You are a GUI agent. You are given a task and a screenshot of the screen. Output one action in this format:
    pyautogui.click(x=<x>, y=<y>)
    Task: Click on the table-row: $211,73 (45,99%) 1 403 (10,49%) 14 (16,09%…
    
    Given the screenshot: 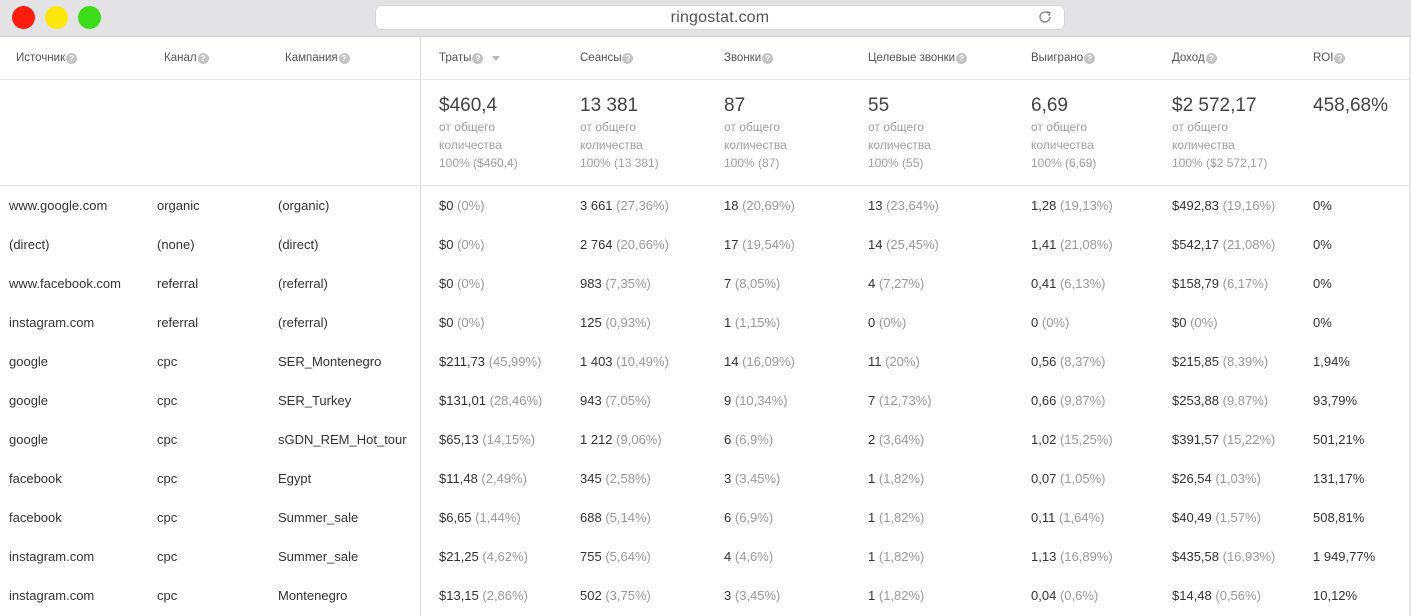 What is the action you would take?
    pyautogui.click(x=916, y=361)
    